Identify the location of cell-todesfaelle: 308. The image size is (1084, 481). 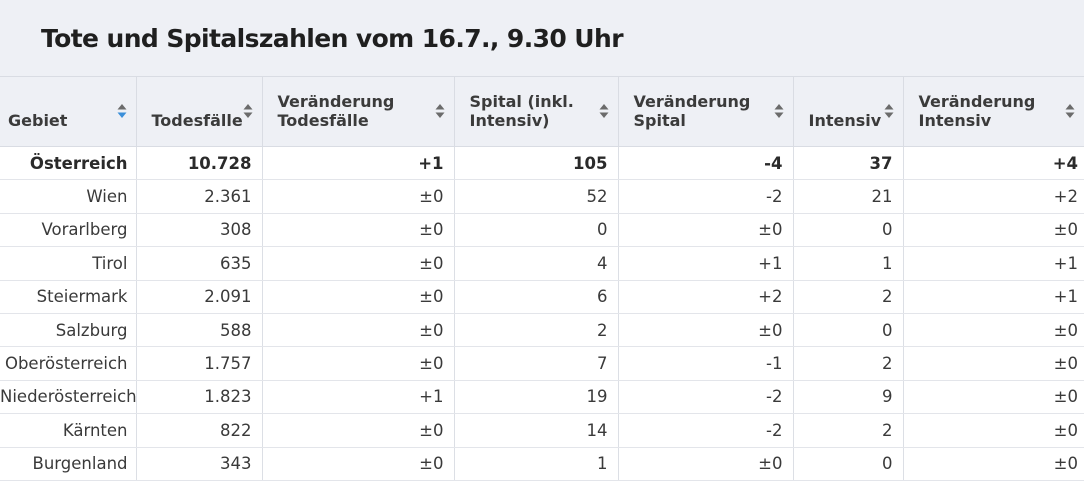
(199, 230).